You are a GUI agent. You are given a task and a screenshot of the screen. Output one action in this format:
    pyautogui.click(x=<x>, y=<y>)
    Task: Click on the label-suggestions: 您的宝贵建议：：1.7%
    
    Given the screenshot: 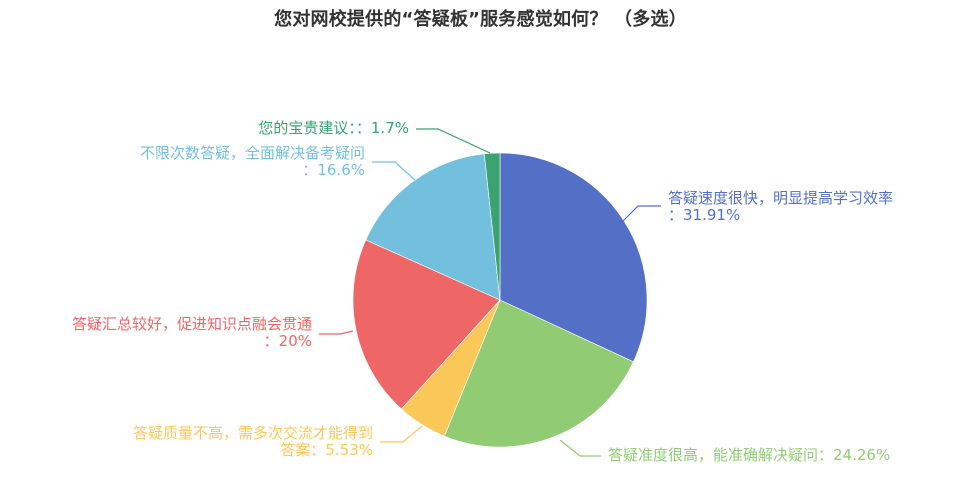 What is the action you would take?
    pyautogui.click(x=333, y=128)
    